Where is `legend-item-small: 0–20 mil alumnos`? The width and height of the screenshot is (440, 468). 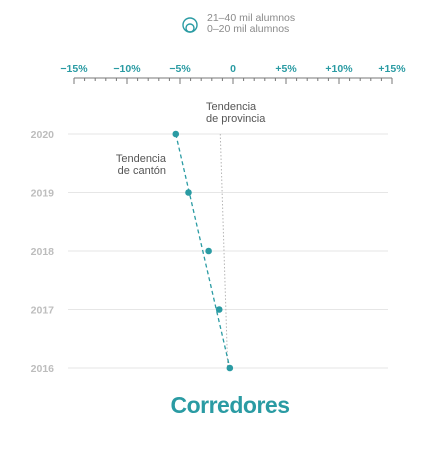
legend-item-small: 0–20 mil alumnos is located at coordinates (248, 28).